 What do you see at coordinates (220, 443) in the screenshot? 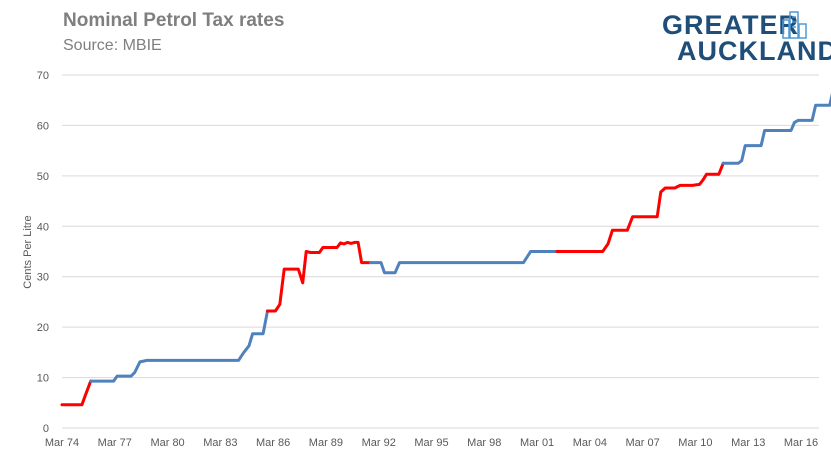
I see `x-tick-label: Mar 83` at bounding box center [220, 443].